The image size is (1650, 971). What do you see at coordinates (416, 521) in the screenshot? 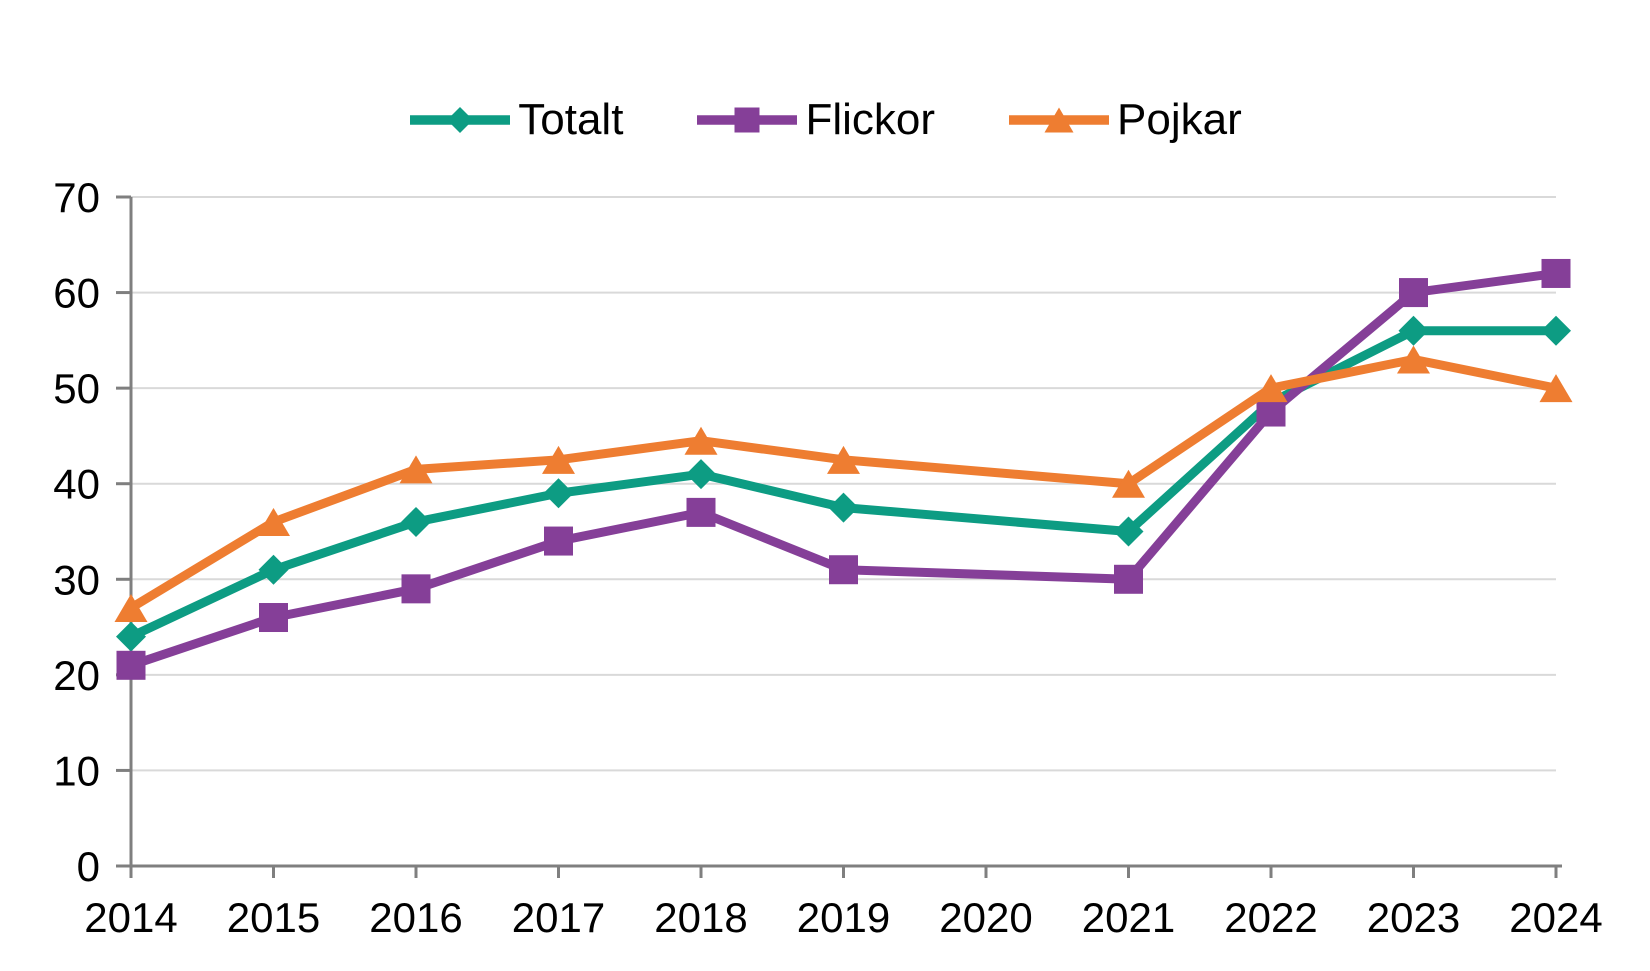
I see `marker-totalt-2016` at bounding box center [416, 521].